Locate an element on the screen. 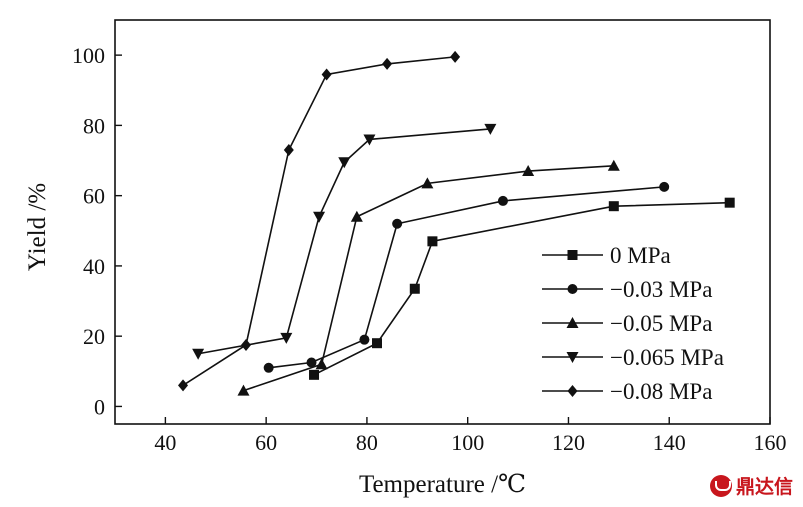 This screenshot has height=507, width=803. watermark-text: 鼎达信 is located at coordinates (764, 487).